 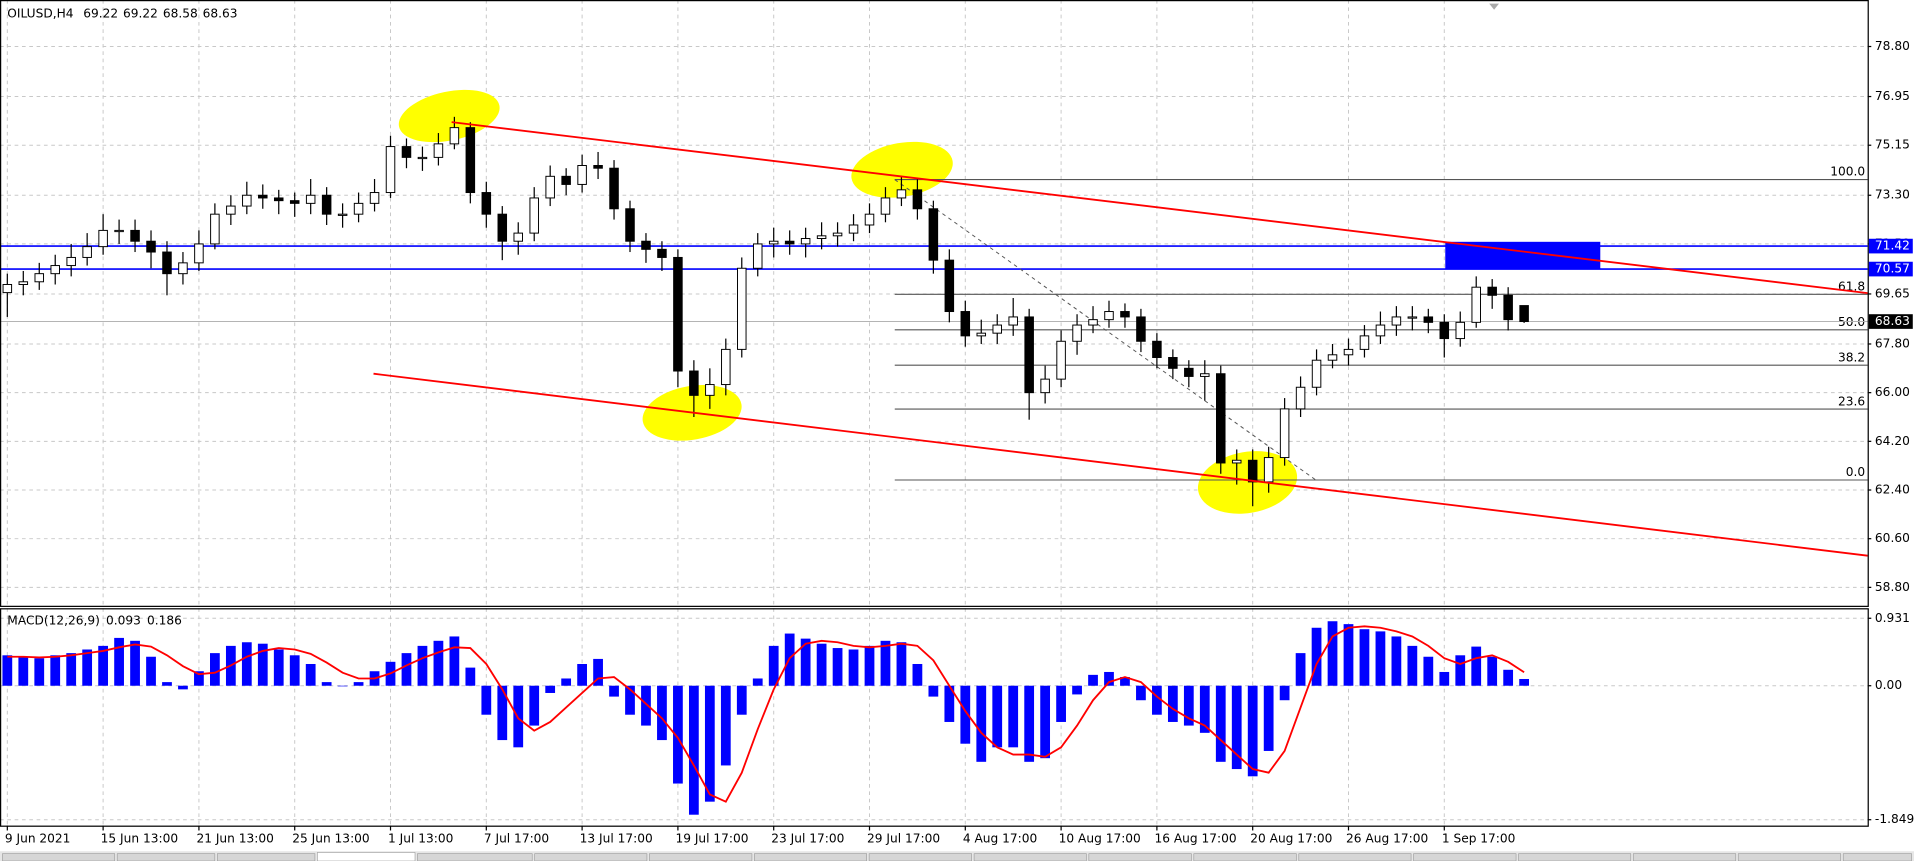 What do you see at coordinates (330, 839) in the screenshot?
I see `x-tick-label: 25 Jun 13:00` at bounding box center [330, 839].